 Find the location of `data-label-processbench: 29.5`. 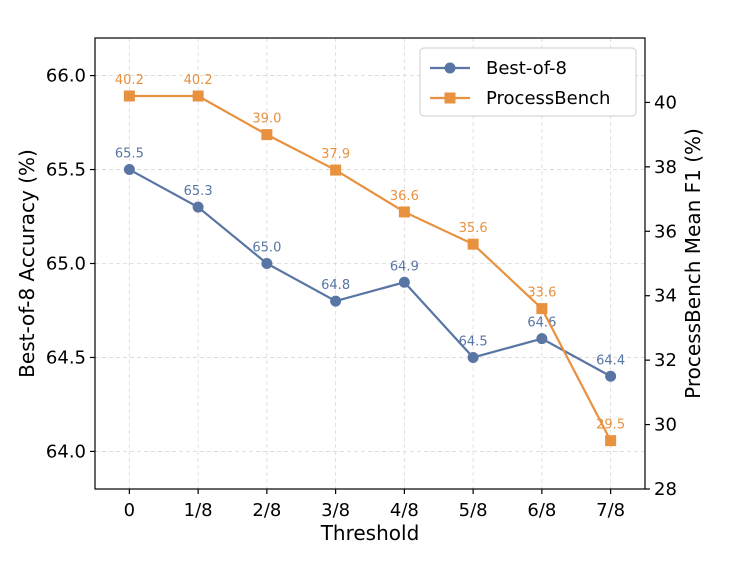

data-label-processbench: 29.5 is located at coordinates (610, 425).